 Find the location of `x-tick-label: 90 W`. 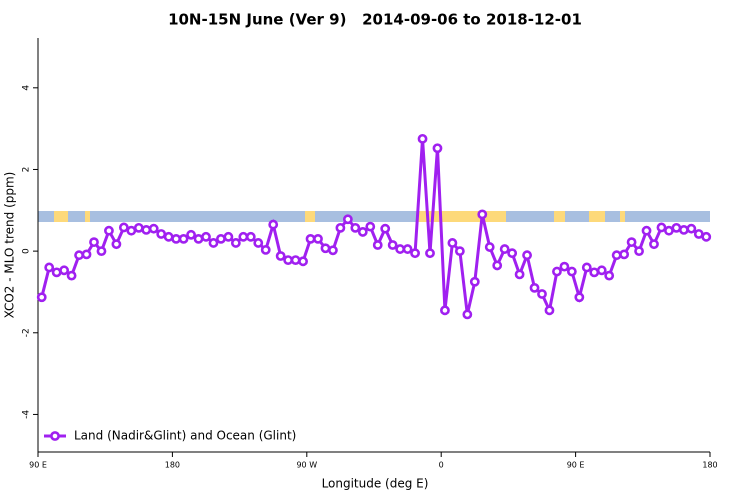

x-tick-label: 90 W is located at coordinates (306, 465).